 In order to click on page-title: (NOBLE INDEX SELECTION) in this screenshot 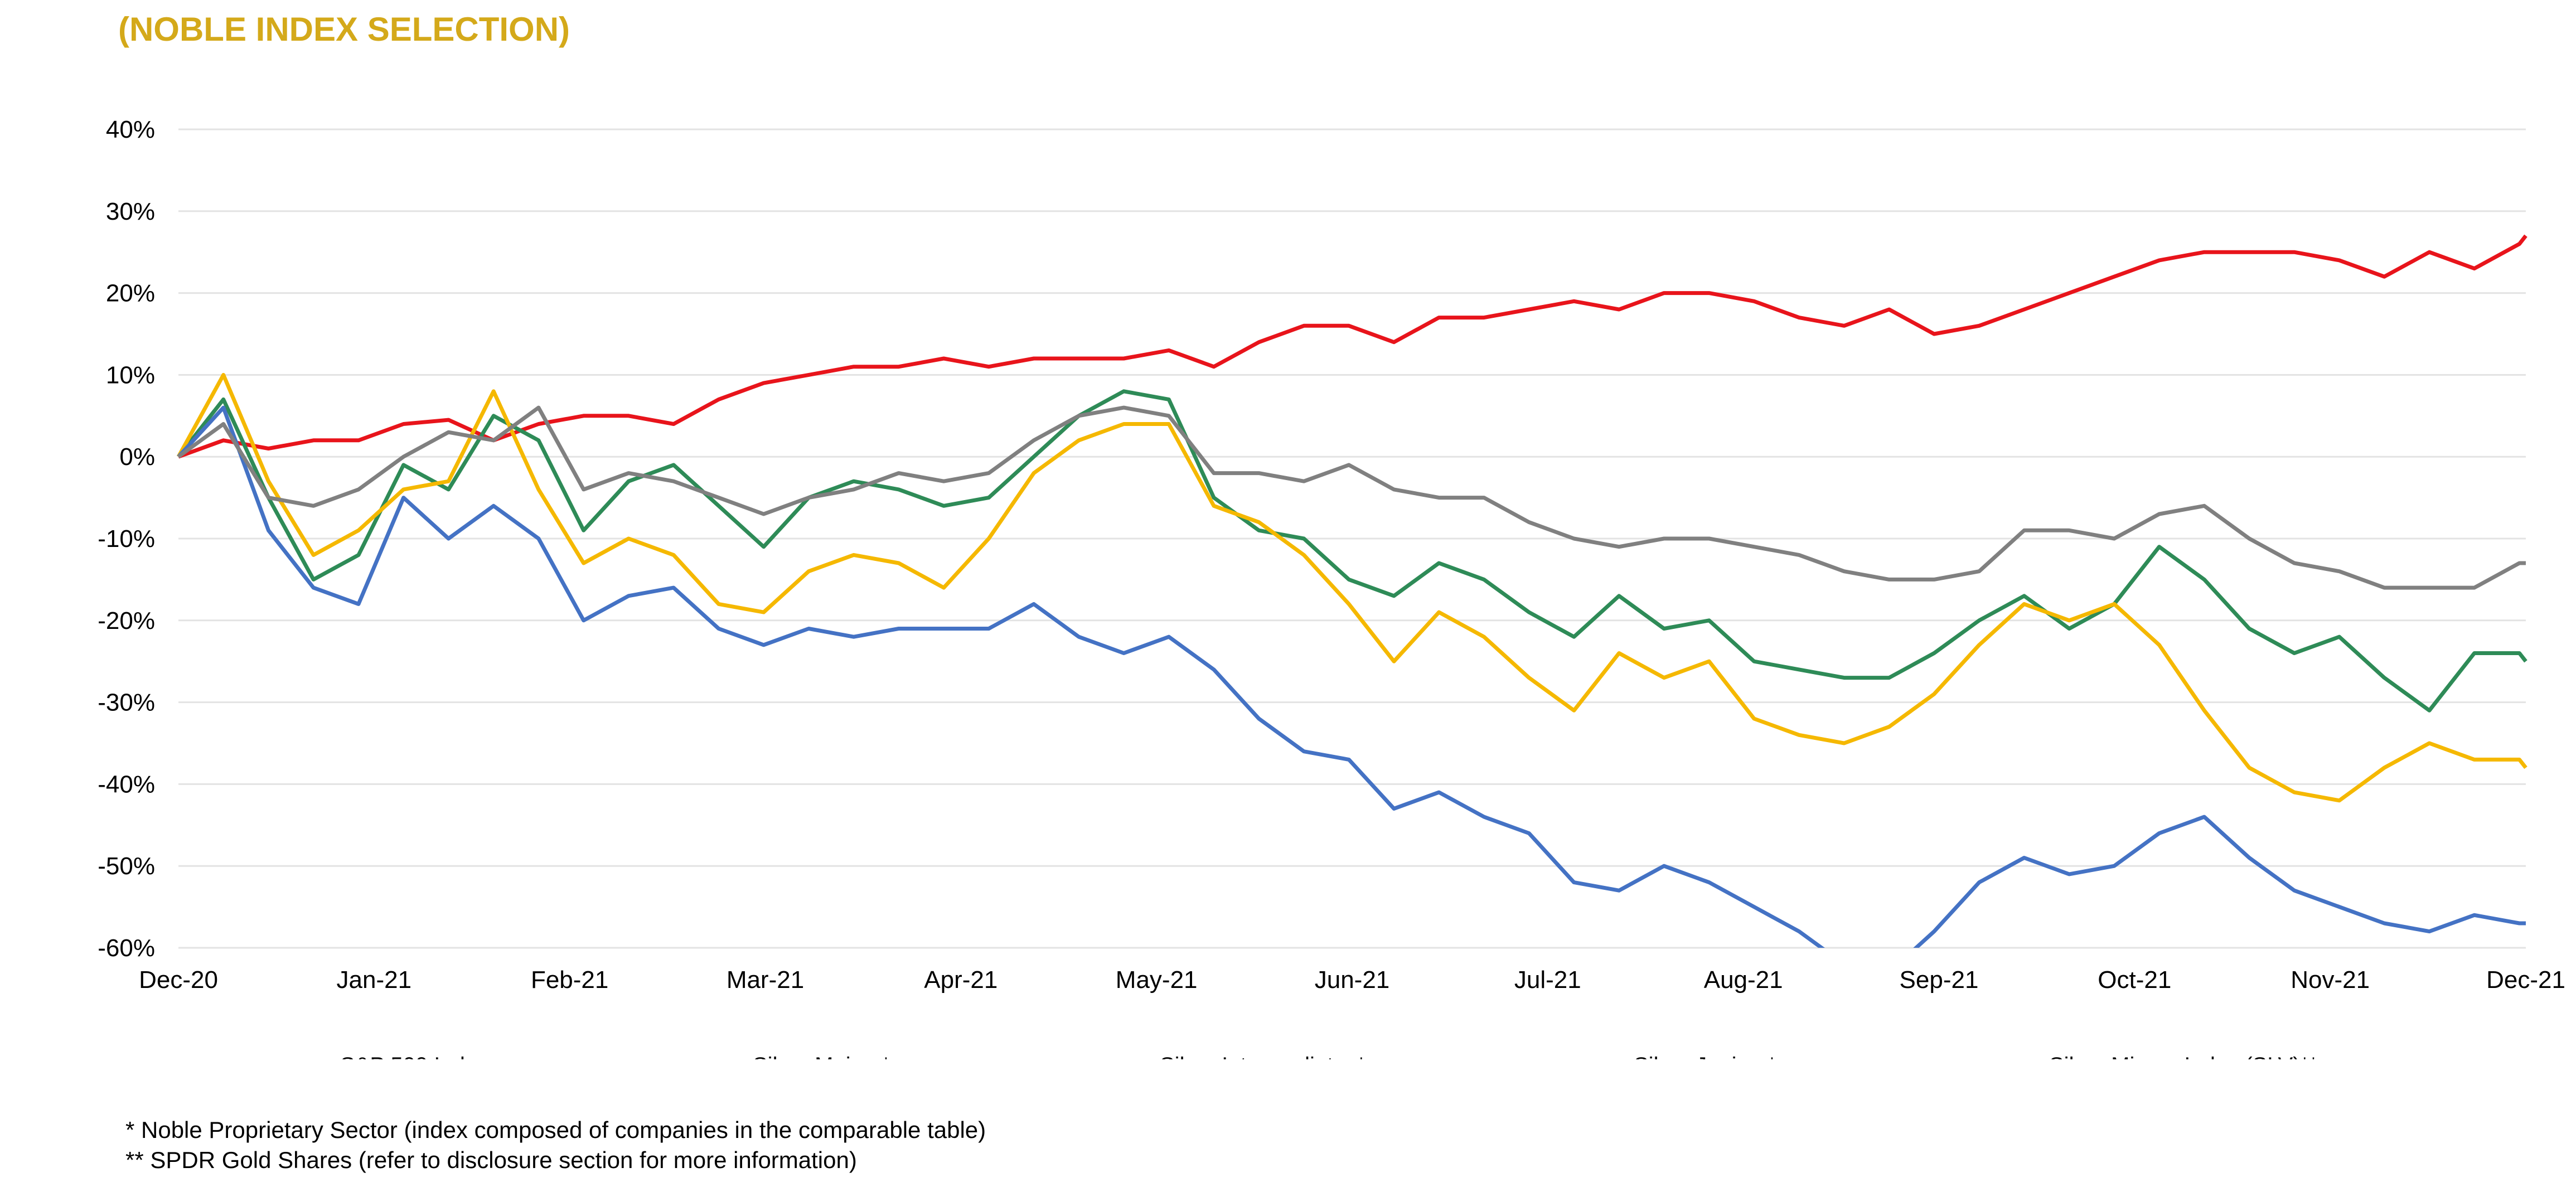, I will do `click(344, 29)`.